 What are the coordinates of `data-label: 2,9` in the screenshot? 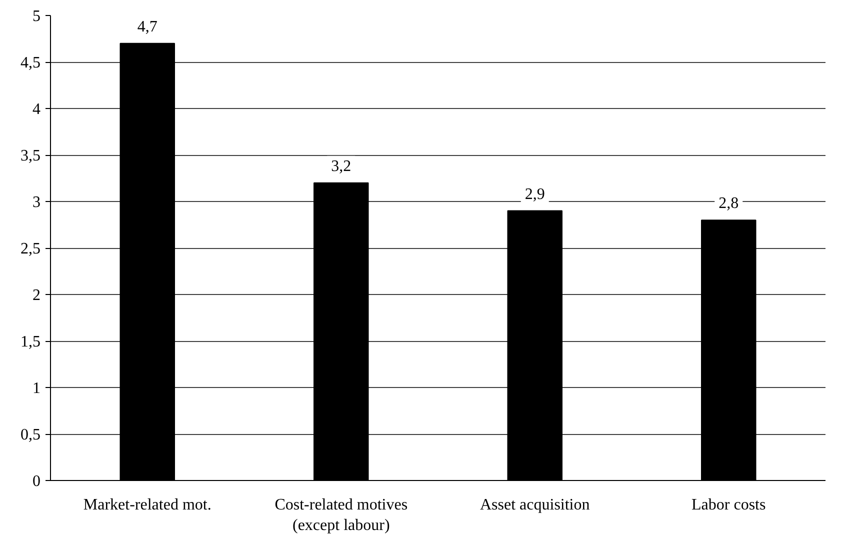 It's located at (534, 194).